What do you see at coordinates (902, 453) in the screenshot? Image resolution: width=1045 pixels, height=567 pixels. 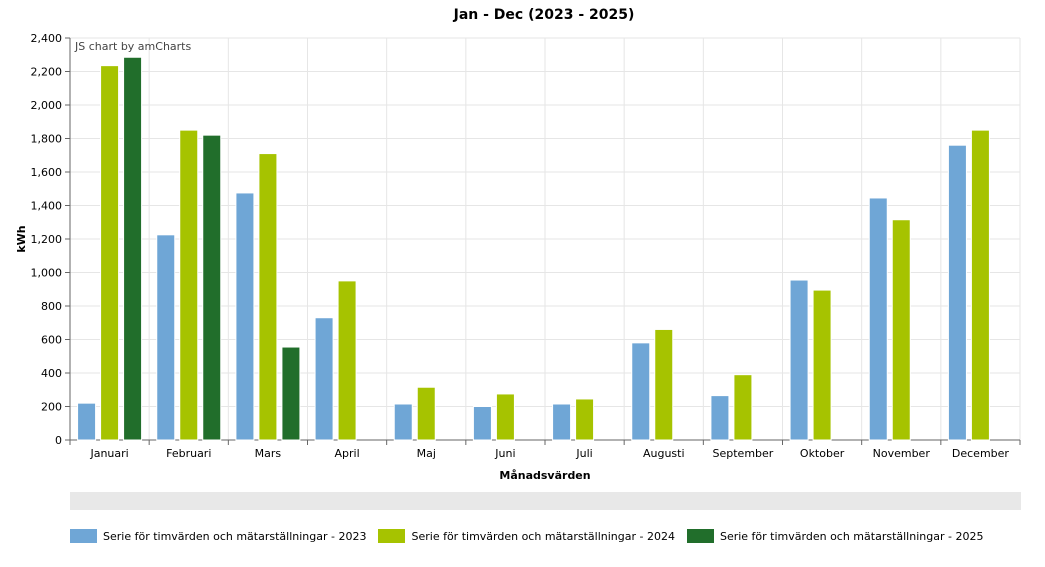 I see `x-tick-label: November` at bounding box center [902, 453].